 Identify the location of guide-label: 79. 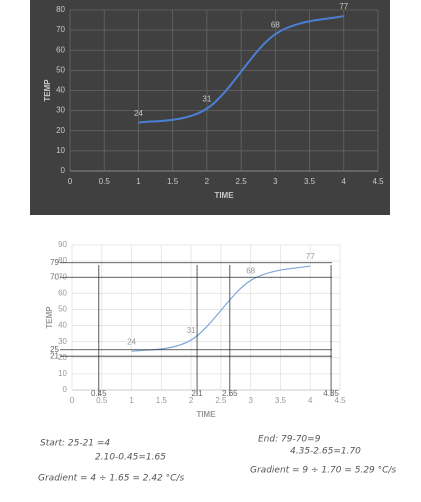
(54, 262).